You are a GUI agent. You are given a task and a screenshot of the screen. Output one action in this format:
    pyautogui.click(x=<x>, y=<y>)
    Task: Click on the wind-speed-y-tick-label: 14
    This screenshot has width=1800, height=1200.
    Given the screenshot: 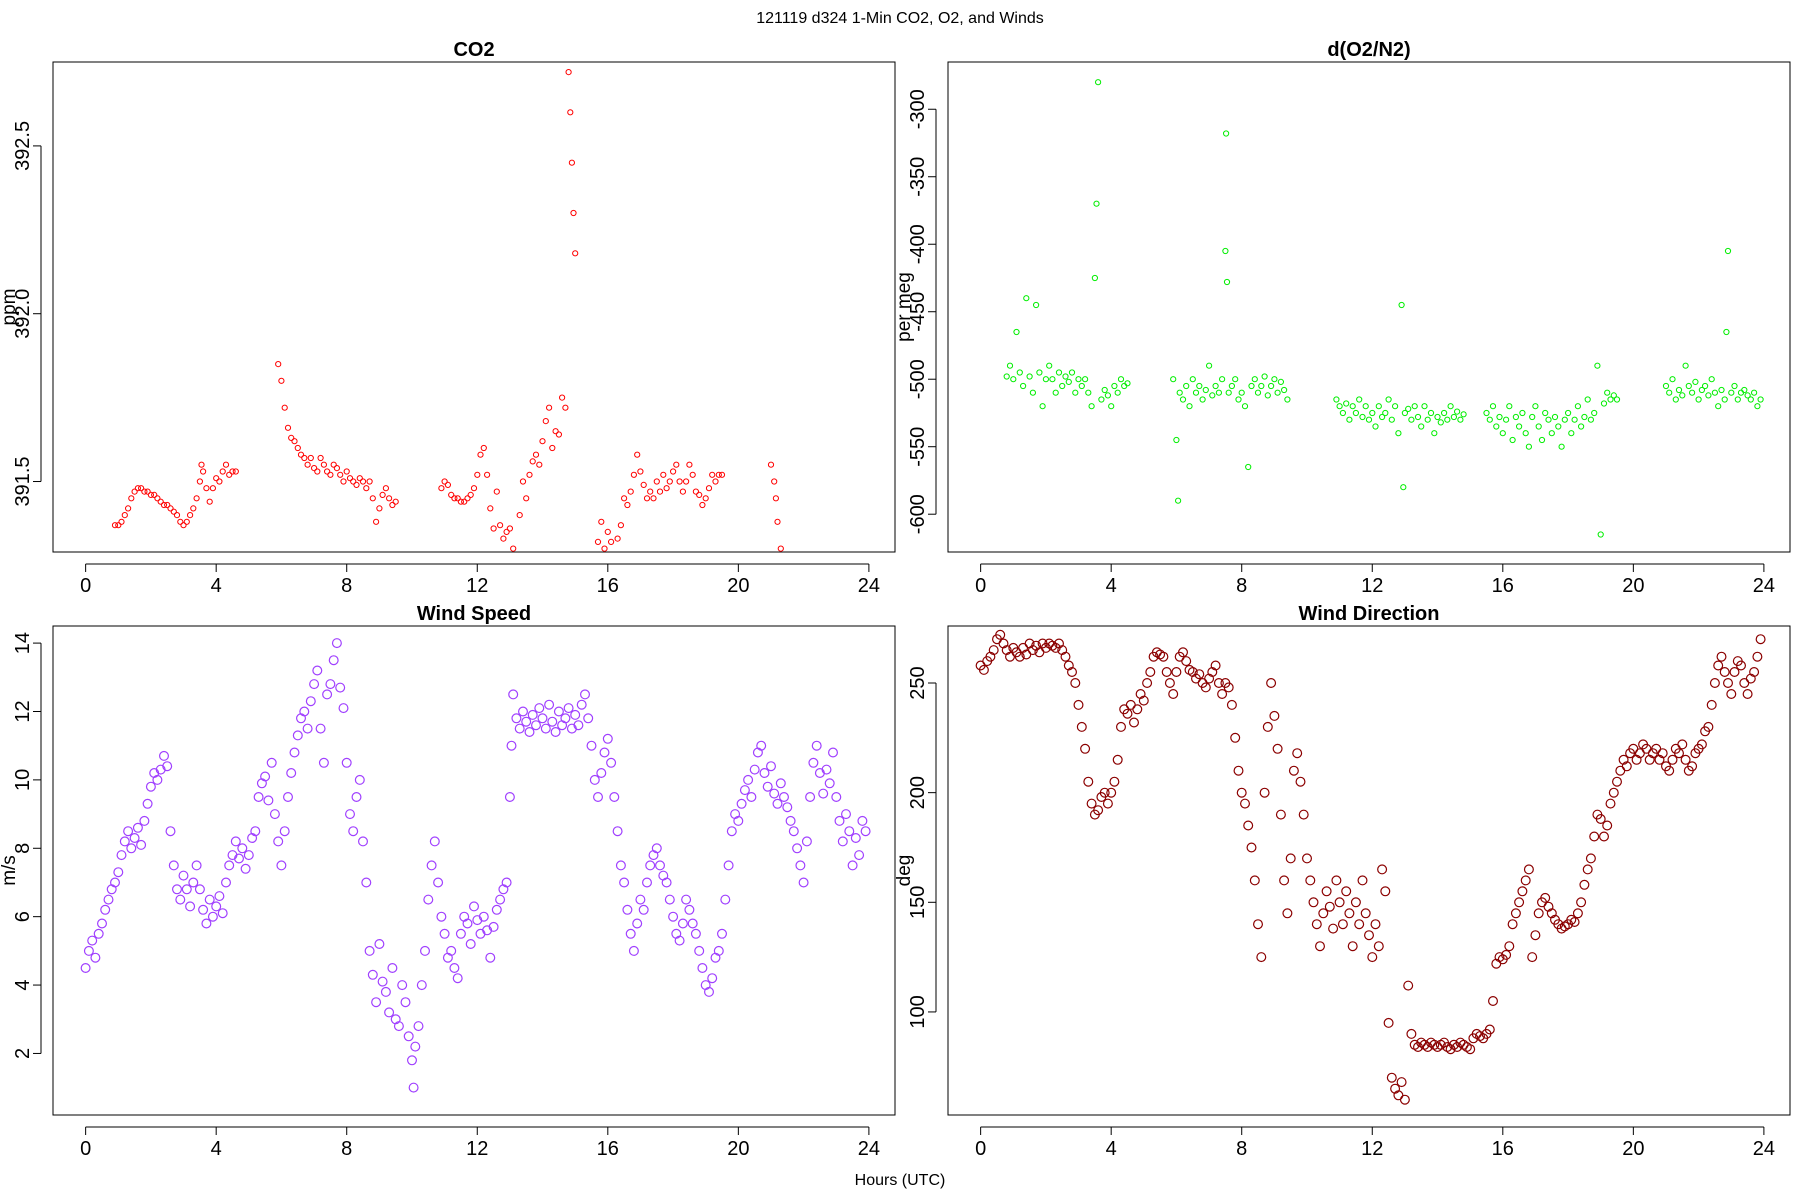 What is the action you would take?
    pyautogui.click(x=23, y=643)
    